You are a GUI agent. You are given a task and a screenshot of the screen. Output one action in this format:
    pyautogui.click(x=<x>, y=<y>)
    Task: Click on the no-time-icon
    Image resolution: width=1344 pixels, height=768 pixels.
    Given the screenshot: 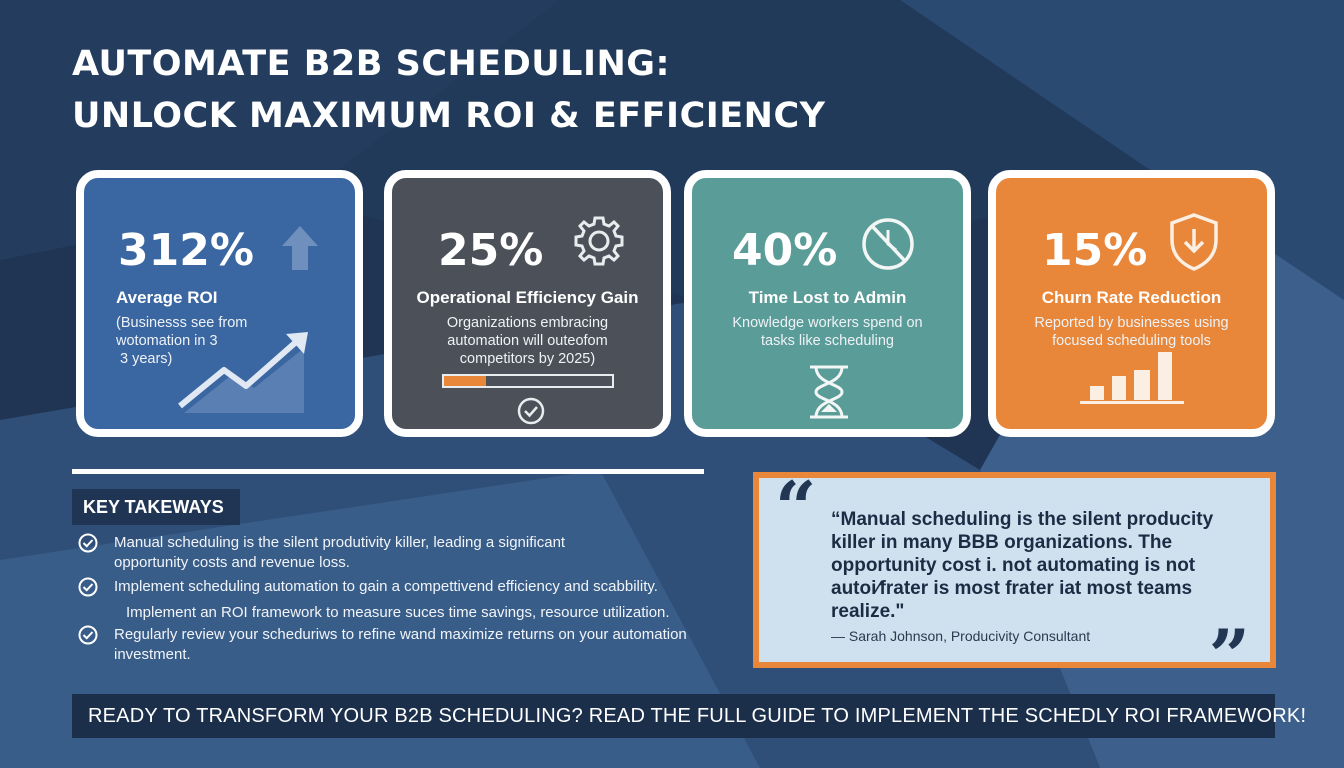 What is the action you would take?
    pyautogui.click(x=888, y=244)
    